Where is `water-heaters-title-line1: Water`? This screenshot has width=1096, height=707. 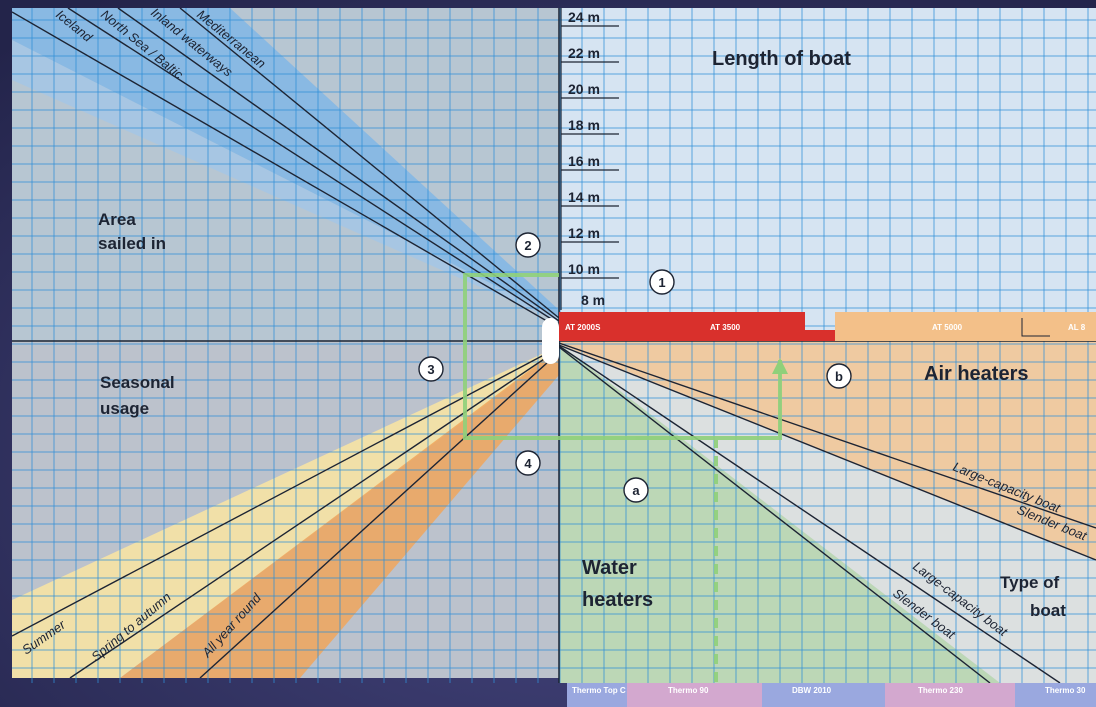 water-heaters-title-line1: Water is located at coordinates (609, 568).